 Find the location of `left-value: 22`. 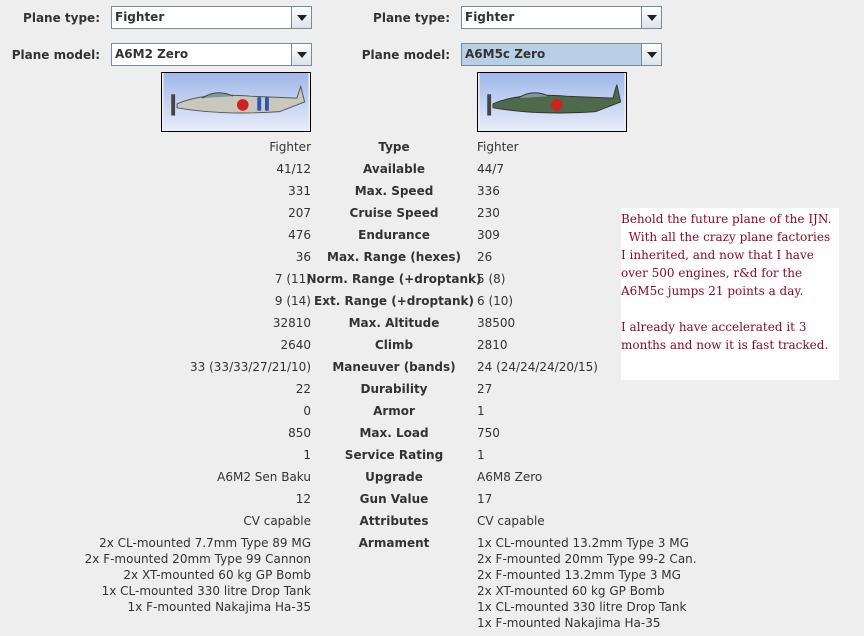

left-value: 22 is located at coordinates (303, 389).